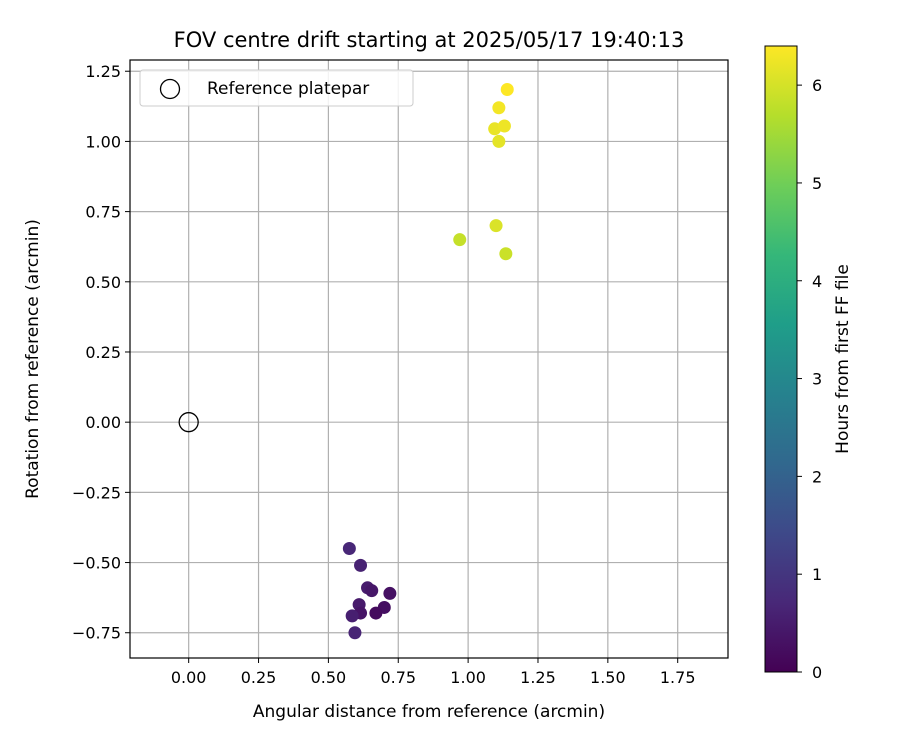 Image resolution: width=900 pixels, height=750 pixels. Describe the element at coordinates (817, 281) in the screenshot. I see `colorbar-tick-label: 4` at that location.